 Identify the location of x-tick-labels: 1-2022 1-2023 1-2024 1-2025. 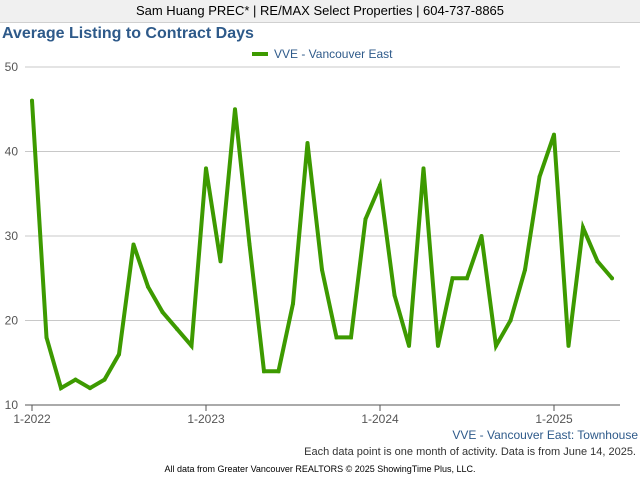
(293, 419).